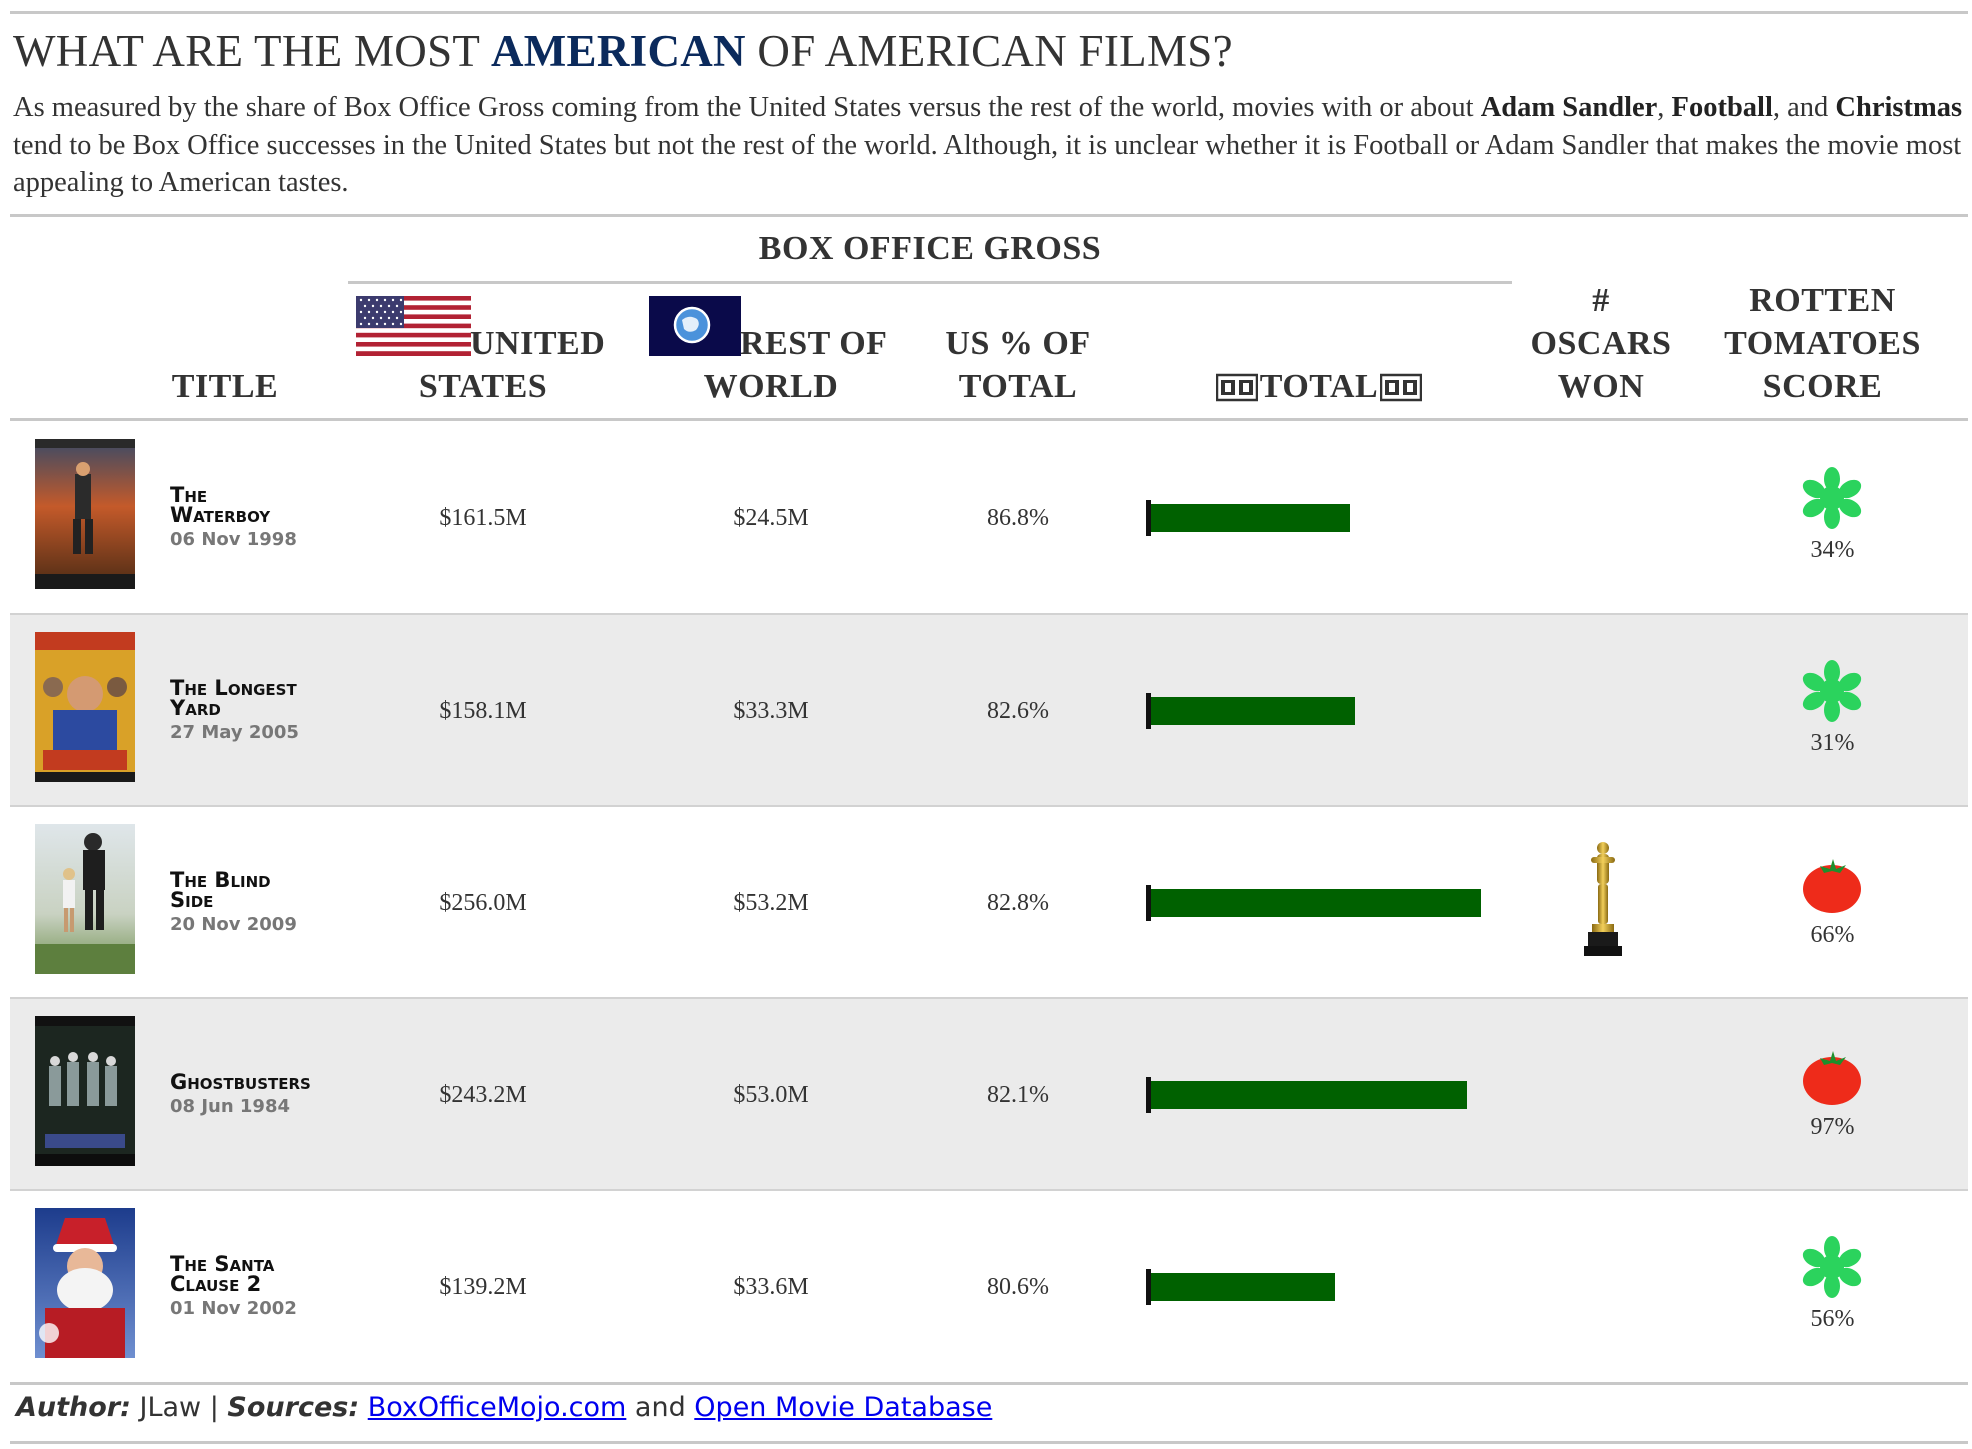 This screenshot has width=1972, height=1449. What do you see at coordinates (1018, 386) in the screenshot?
I see `col-header-pct-2: TOTAL` at bounding box center [1018, 386].